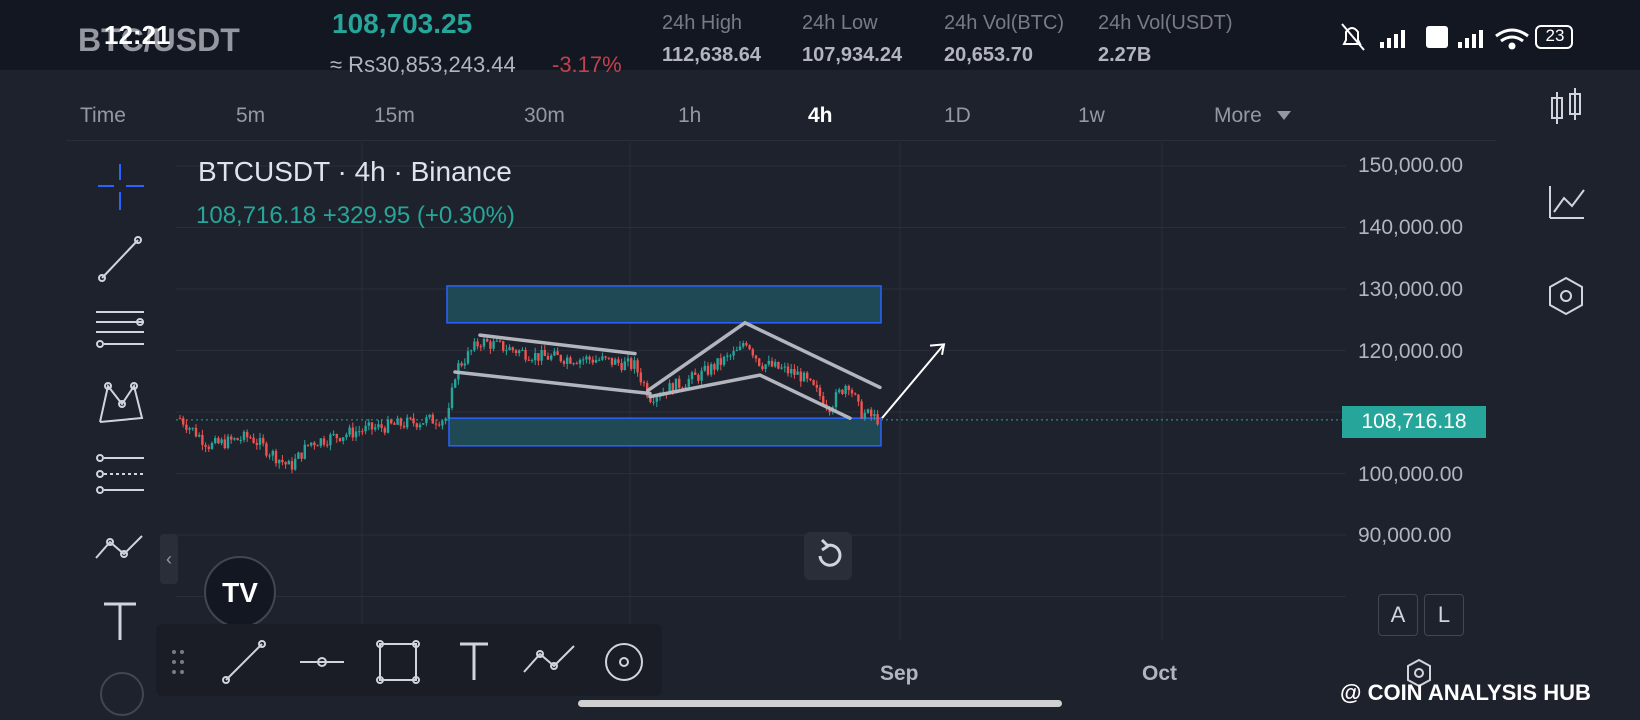 This screenshot has height=720, width=1640. I want to click on y-tick-130k: 130,000.00, so click(1411, 289).